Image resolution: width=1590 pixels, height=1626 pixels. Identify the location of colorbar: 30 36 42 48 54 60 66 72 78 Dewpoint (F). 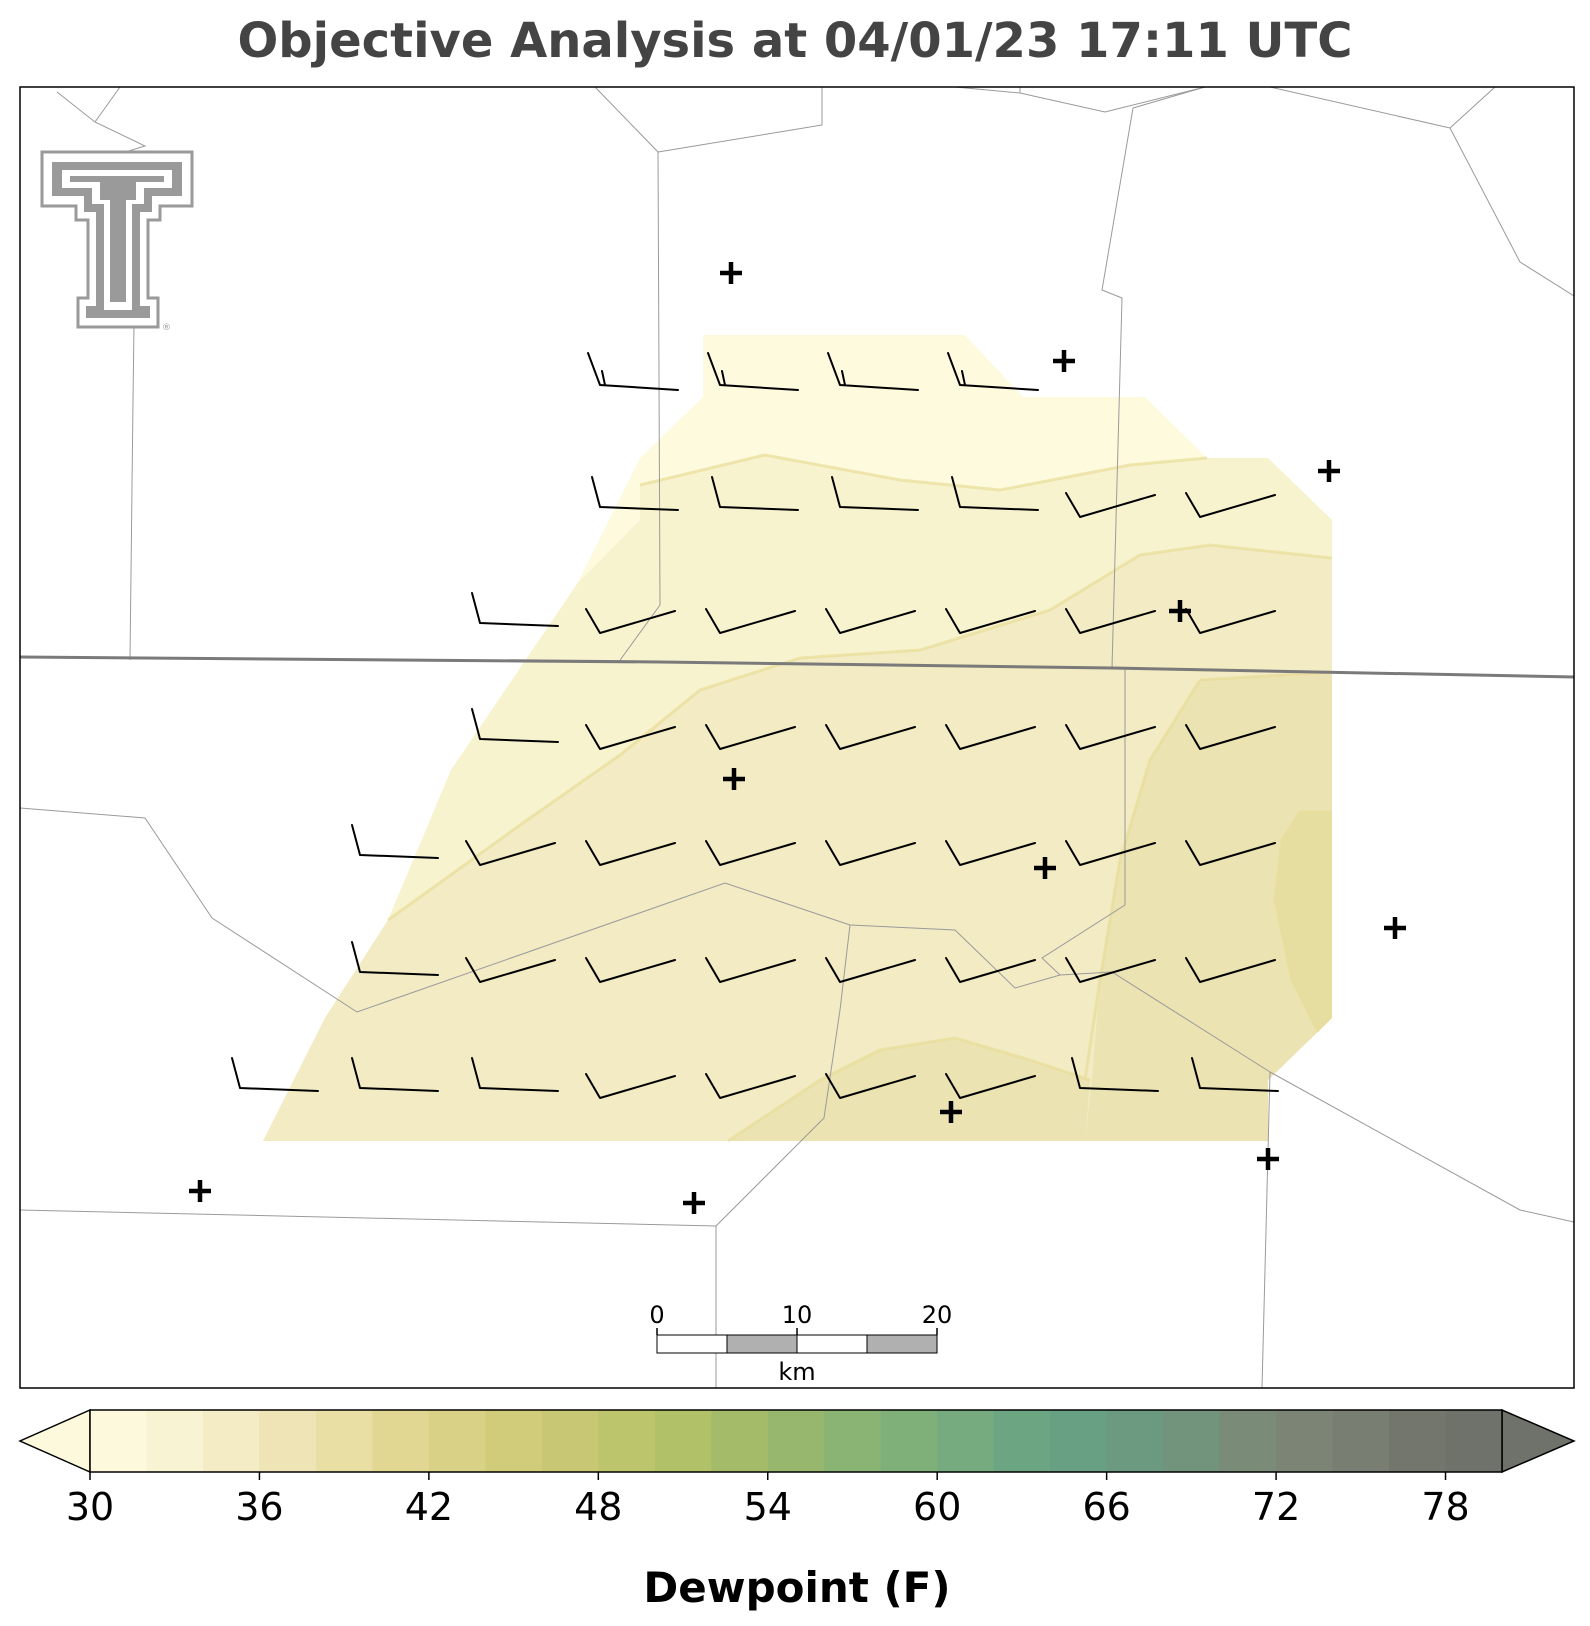
(797, 1510).